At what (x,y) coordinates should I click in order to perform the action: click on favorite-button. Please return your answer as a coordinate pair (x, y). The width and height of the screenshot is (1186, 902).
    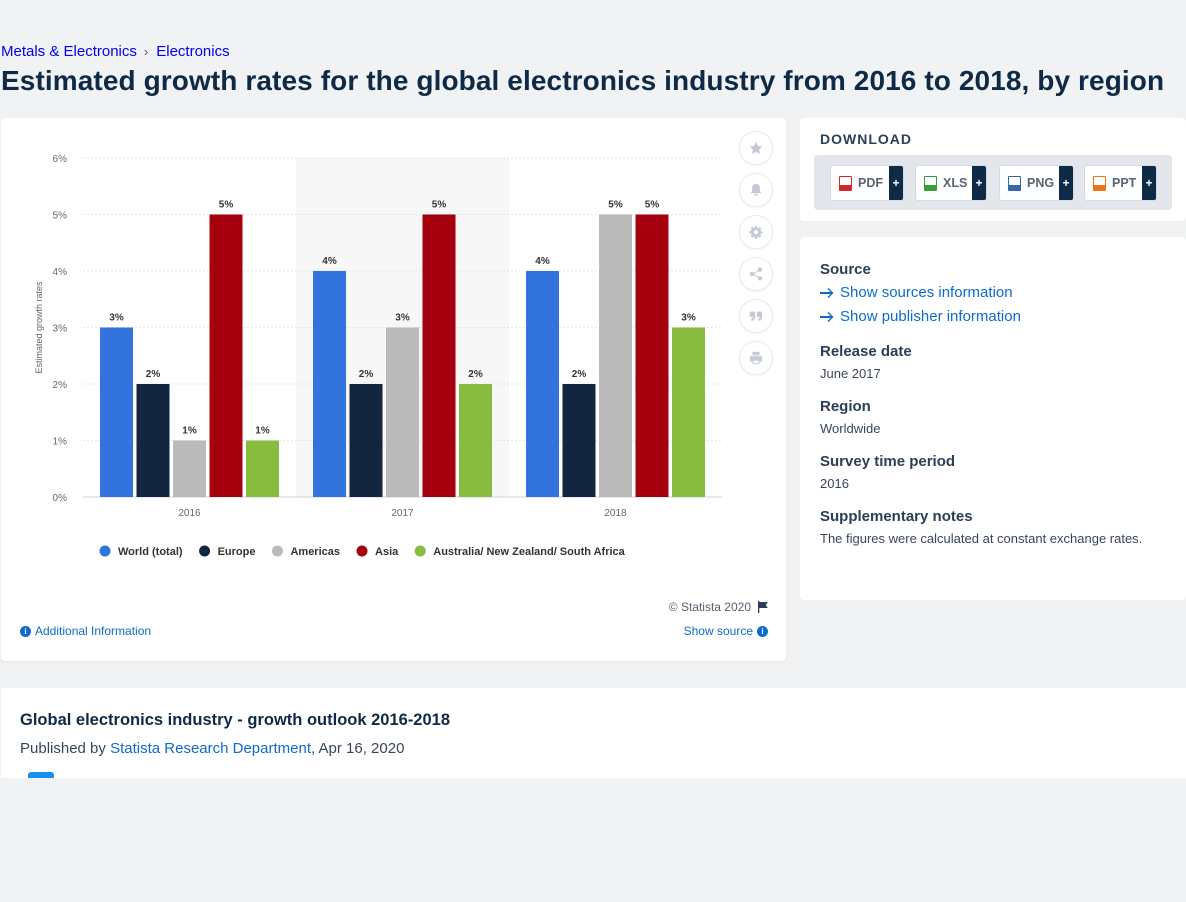
    Looking at the image, I should click on (756, 148).